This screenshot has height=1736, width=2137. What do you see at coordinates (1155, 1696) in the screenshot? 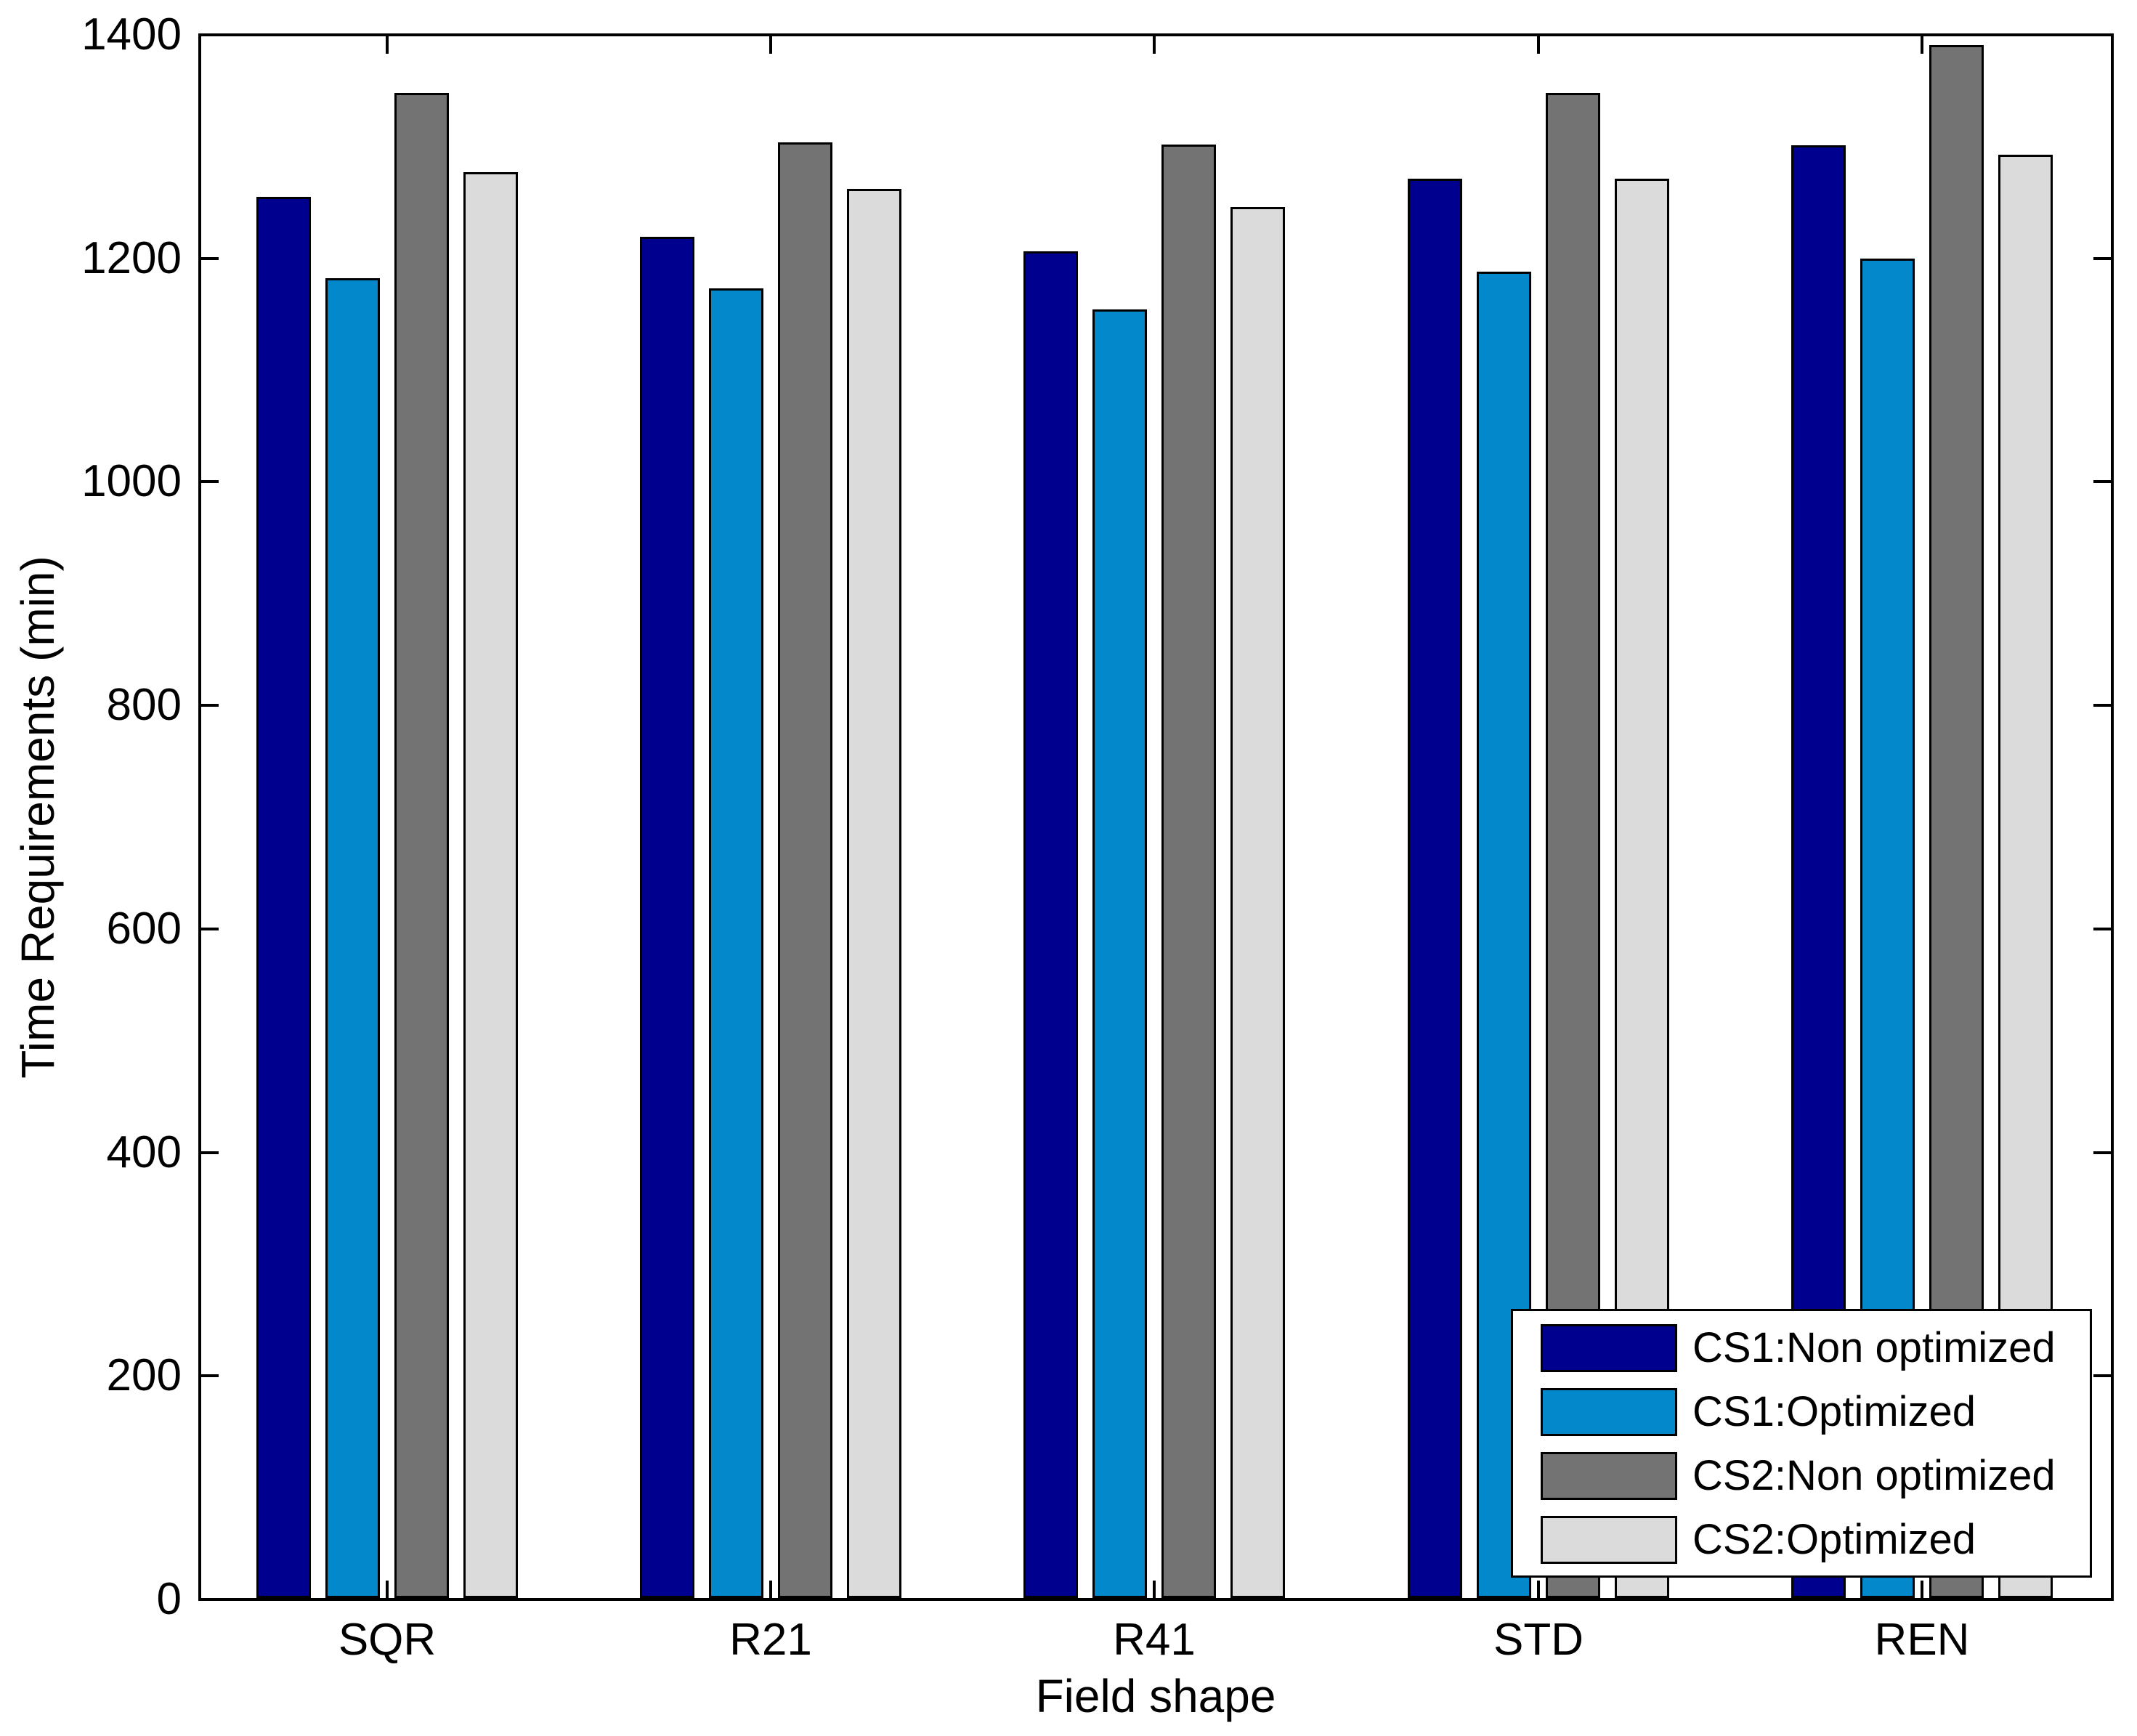
I see `x-axis-title: Field shape` at bounding box center [1155, 1696].